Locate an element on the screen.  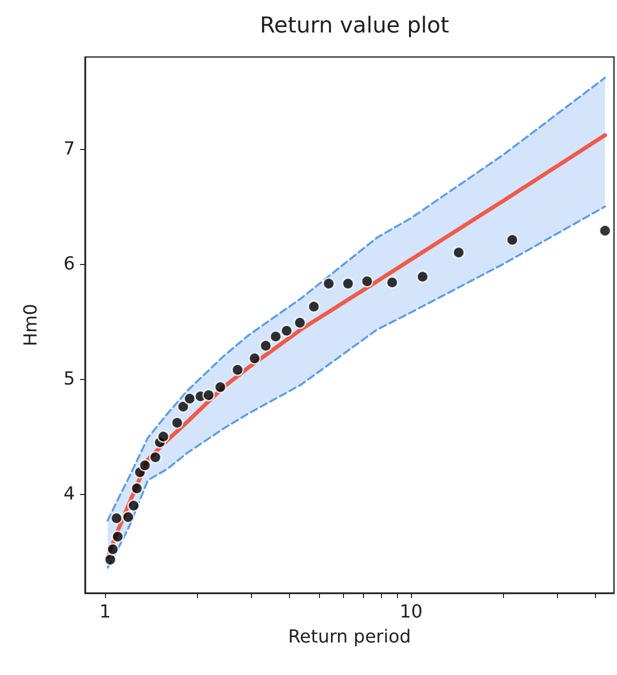
y-tick-label: 5 is located at coordinates (69, 379).